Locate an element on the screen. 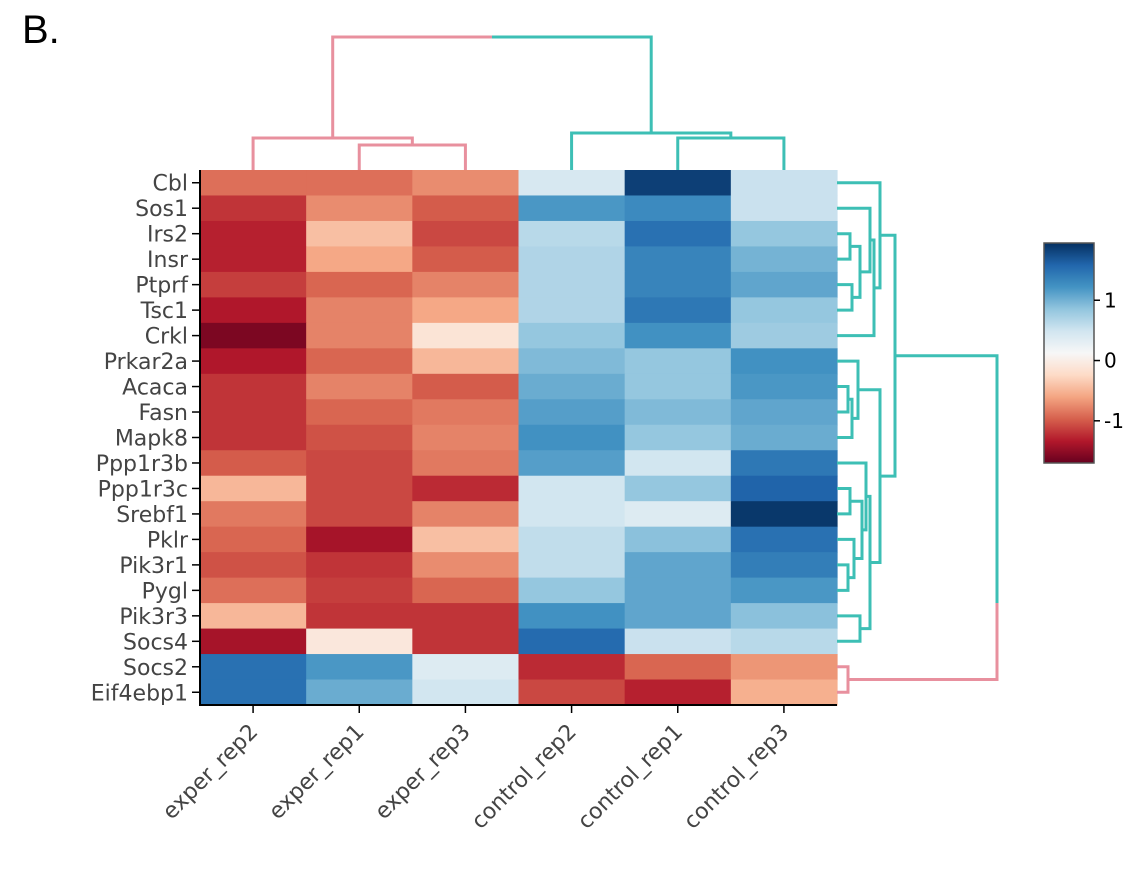 Image resolution: width=1141 pixels, height=892 pixels. row-label: Cbl is located at coordinates (170, 184).